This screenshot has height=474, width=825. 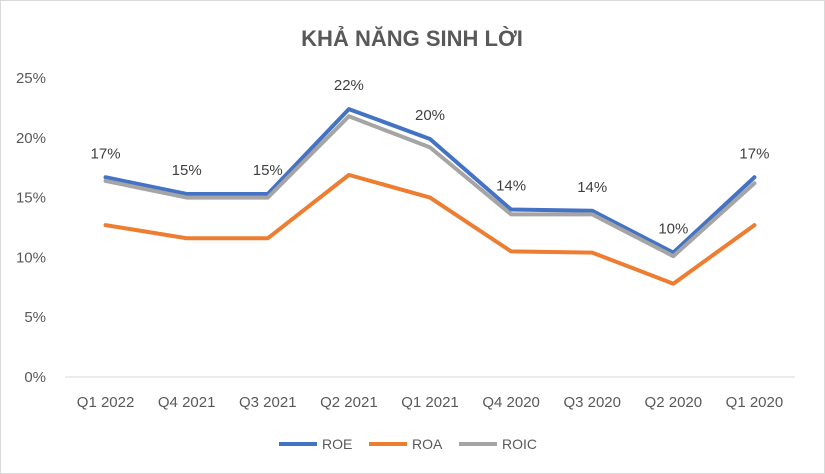 What do you see at coordinates (592, 402) in the screenshot?
I see `x-tick-label: Q3 2020` at bounding box center [592, 402].